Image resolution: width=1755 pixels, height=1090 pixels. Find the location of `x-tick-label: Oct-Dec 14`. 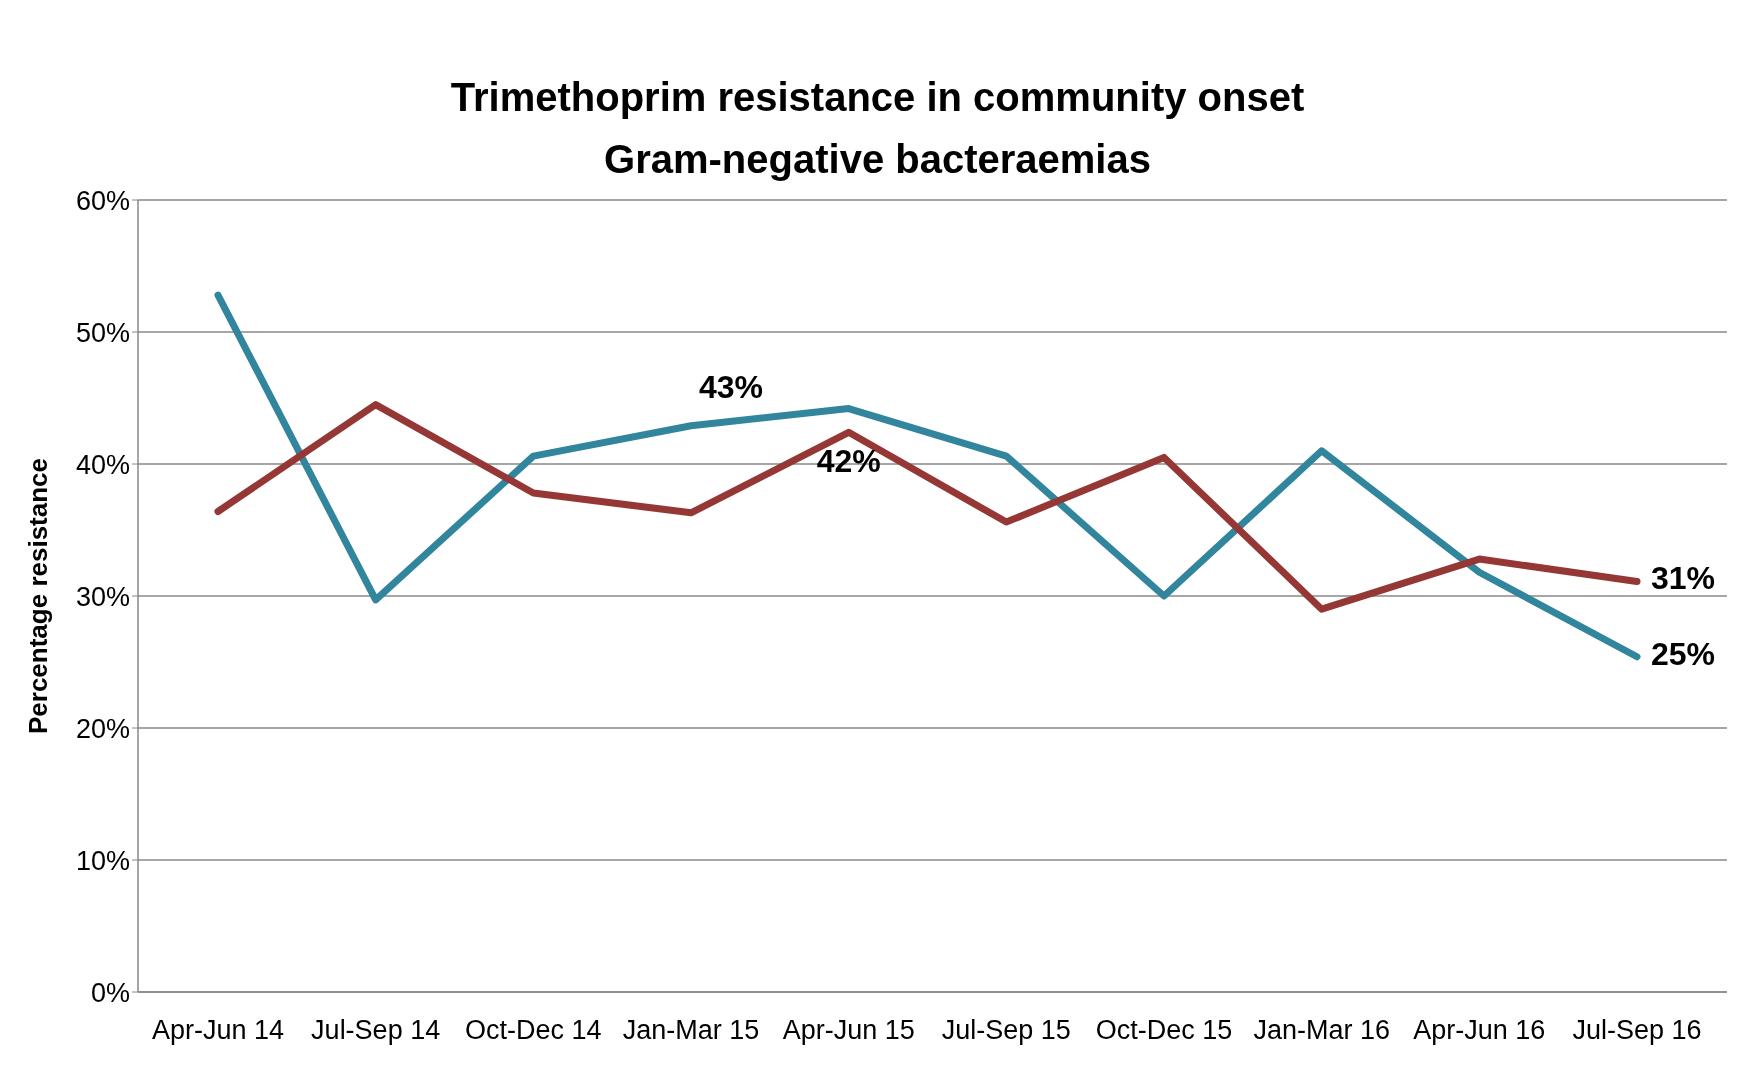

x-tick-label: Oct-Dec 14 is located at coordinates (533, 1030).